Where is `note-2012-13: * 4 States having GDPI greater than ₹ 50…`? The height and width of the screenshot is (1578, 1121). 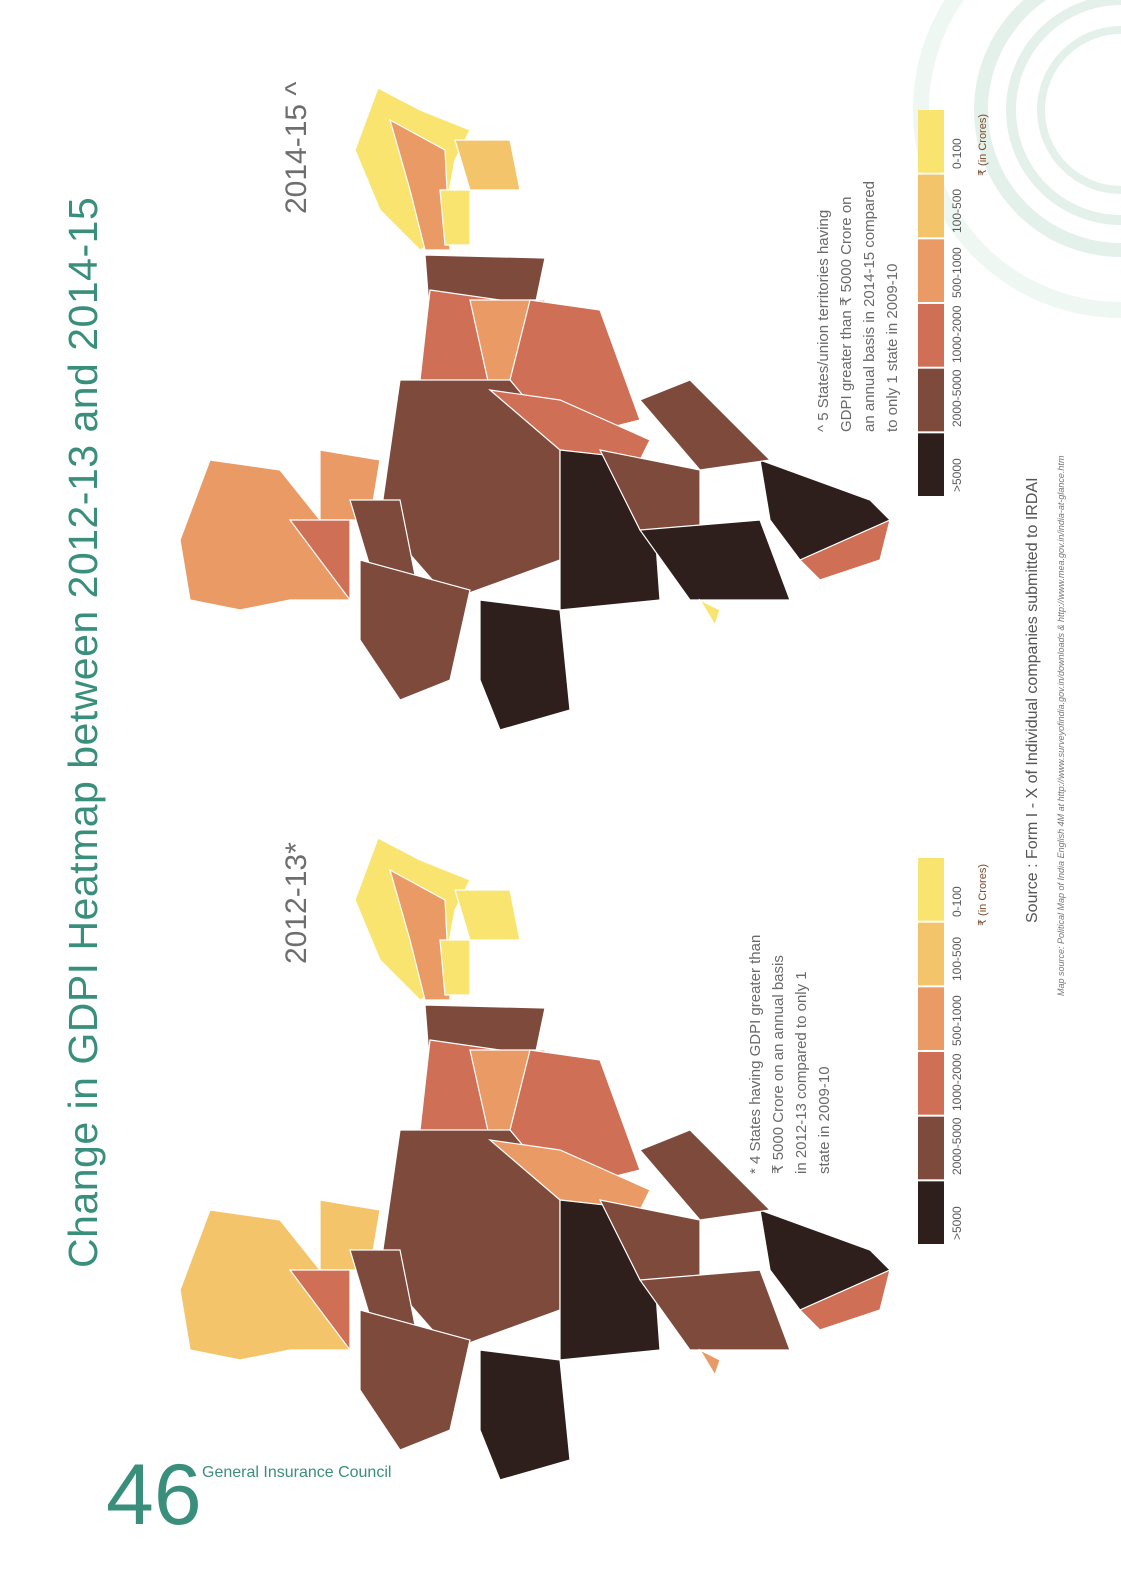
note-2012-13: * 4 States having GDPI greater than ₹ 50… is located at coordinates (790, 1054).